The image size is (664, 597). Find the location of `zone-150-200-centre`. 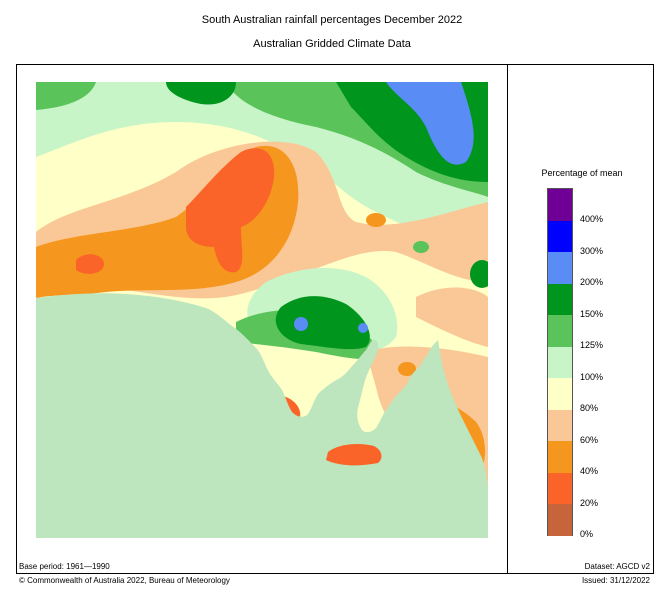

zone-150-200-centre is located at coordinates (322, 323).